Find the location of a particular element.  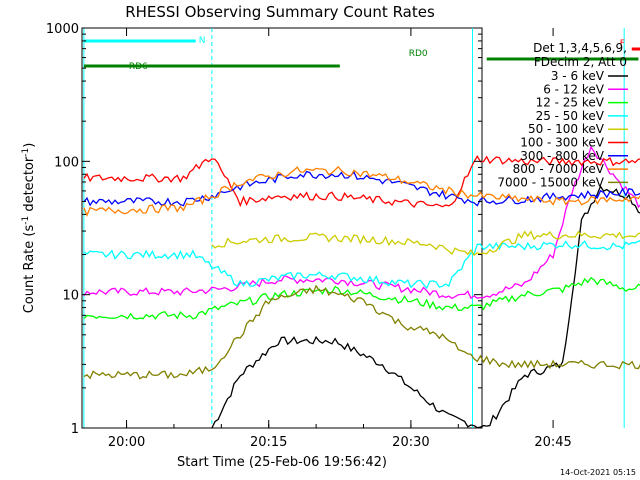

chart-title: RHESSI Observing Summary Count Rates is located at coordinates (280, 12).